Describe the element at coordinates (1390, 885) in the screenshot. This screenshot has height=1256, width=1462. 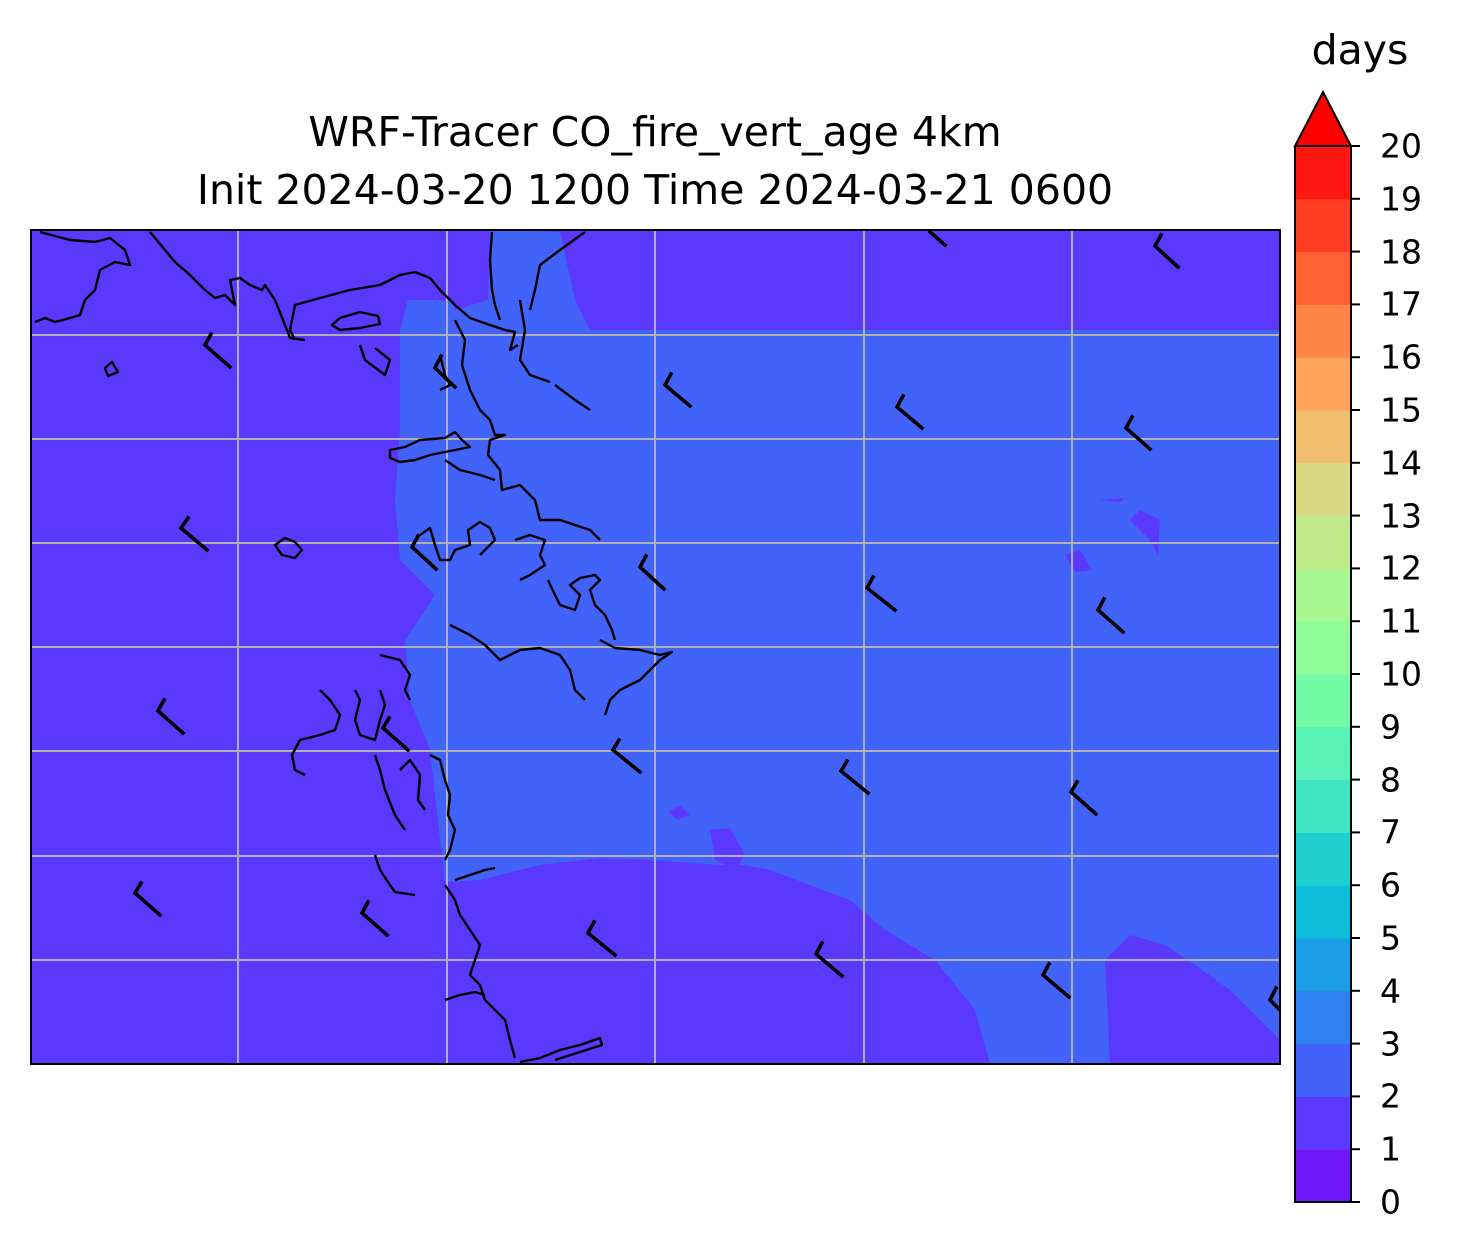
I see `colorbar-tick-label: 6` at that location.